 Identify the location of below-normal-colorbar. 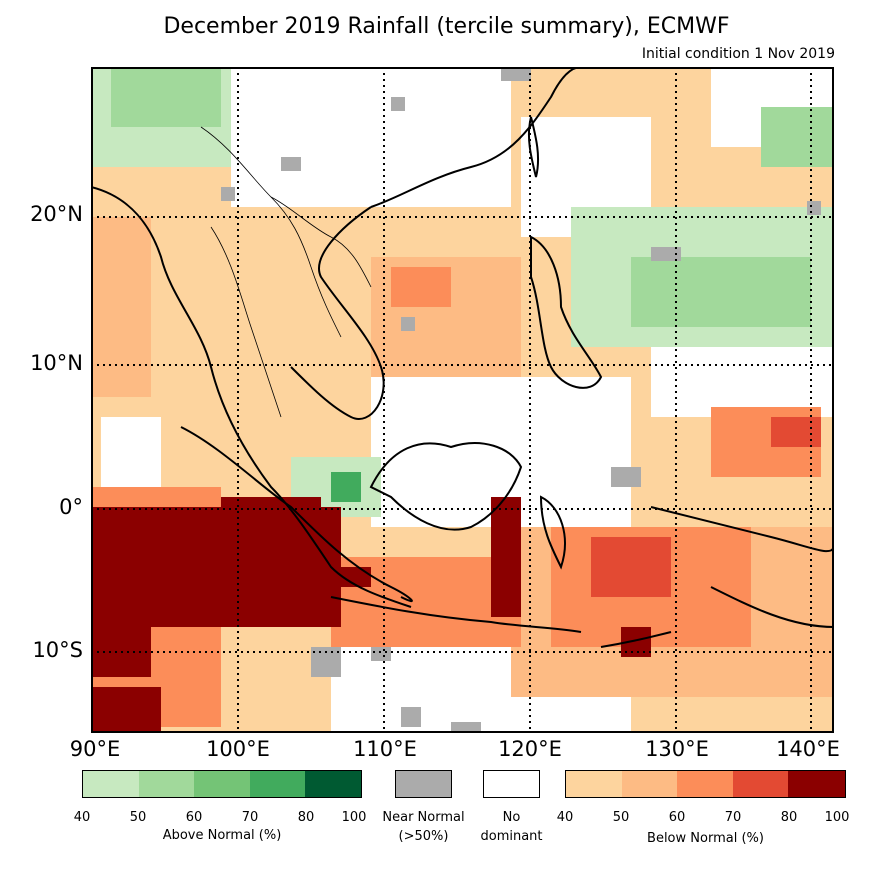
(705, 784).